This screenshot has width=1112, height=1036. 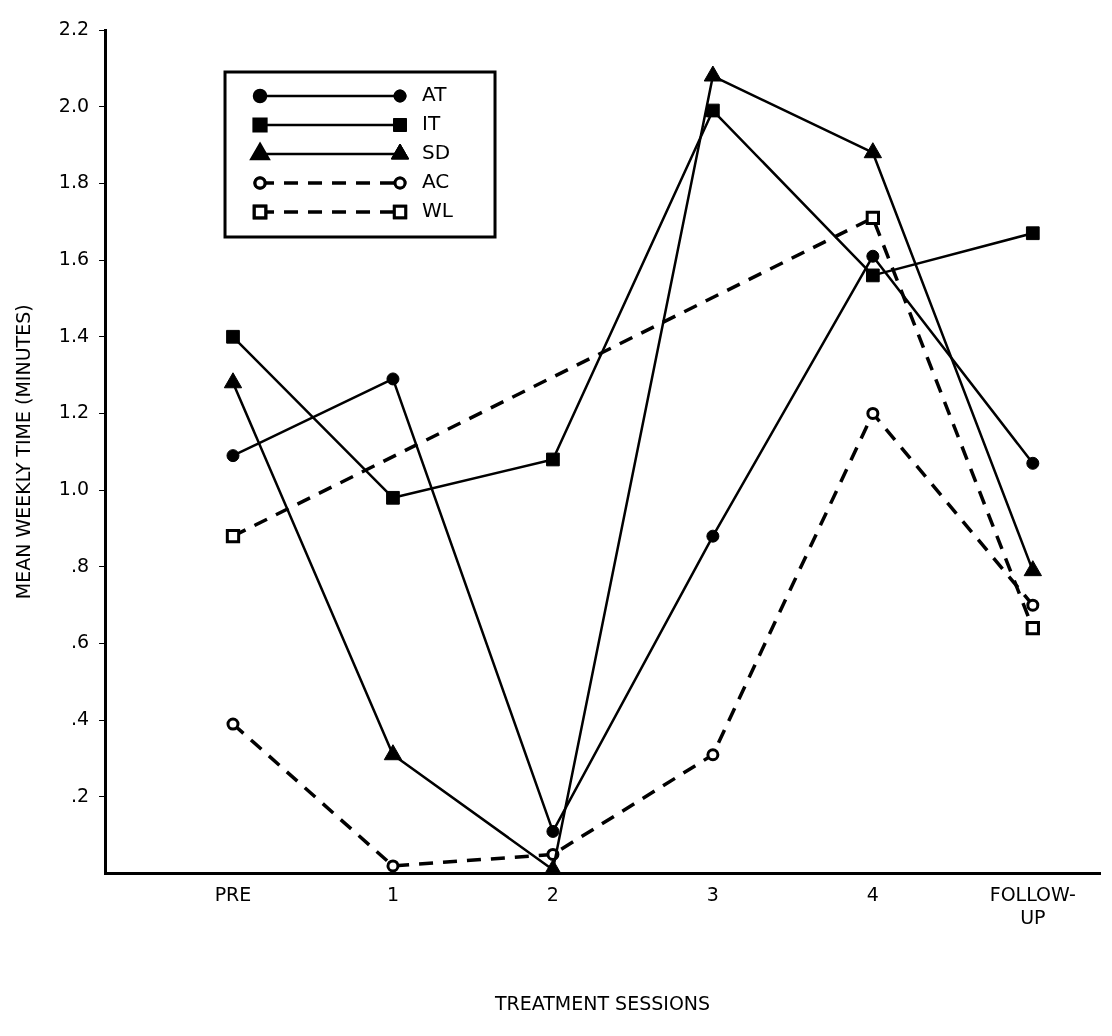 I want to click on y-tick-label: 1.0, so click(x=74, y=488).